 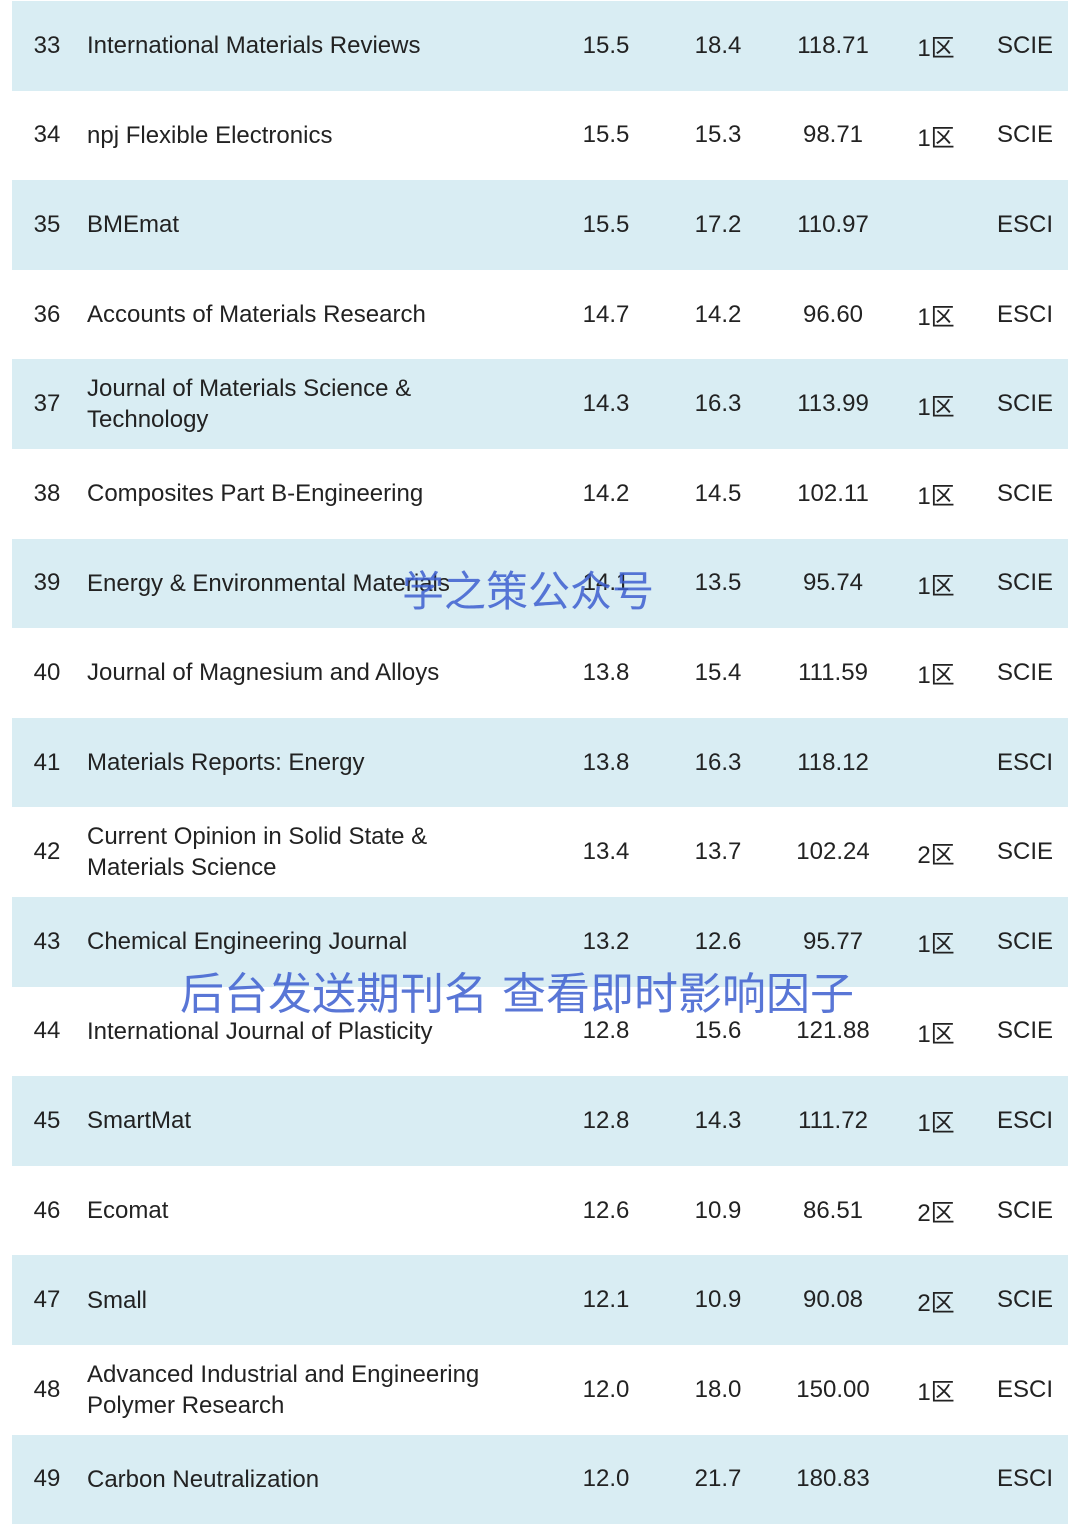 What do you see at coordinates (833, 1120) in the screenshot?
I see `percentile: 111.72` at bounding box center [833, 1120].